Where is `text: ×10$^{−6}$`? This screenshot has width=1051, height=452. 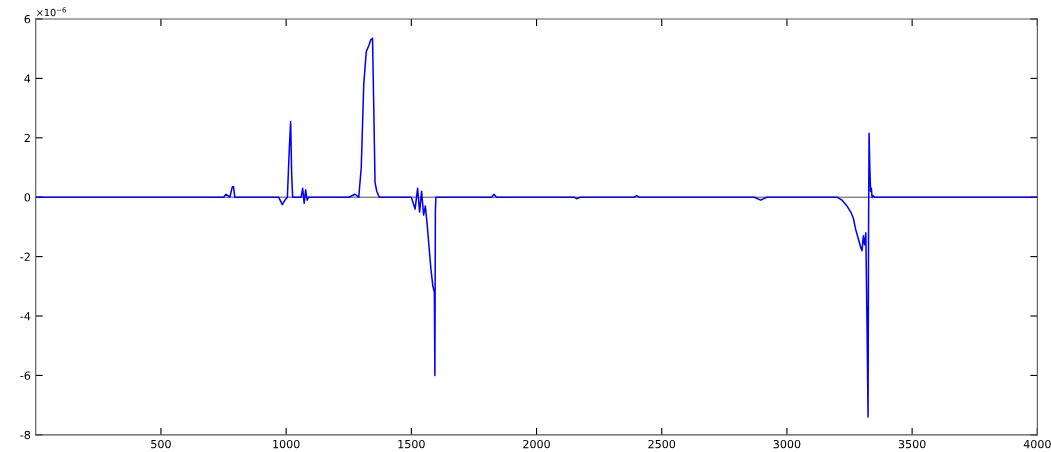
text: ×10$^{−6}$ is located at coordinates (51, 12).